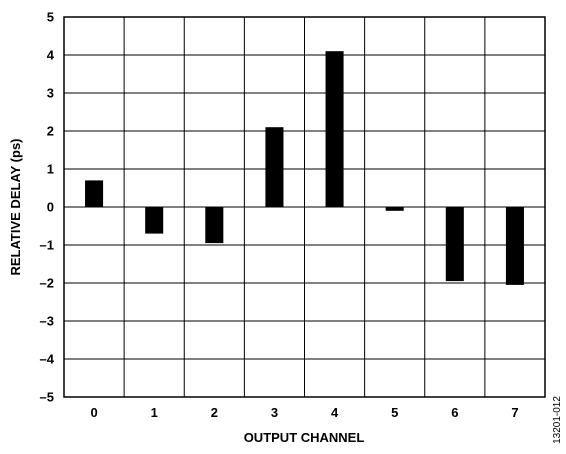  Describe the element at coordinates (304, 437) in the screenshot. I see `x-axis-title: OUTPUT CHANNEL` at that location.